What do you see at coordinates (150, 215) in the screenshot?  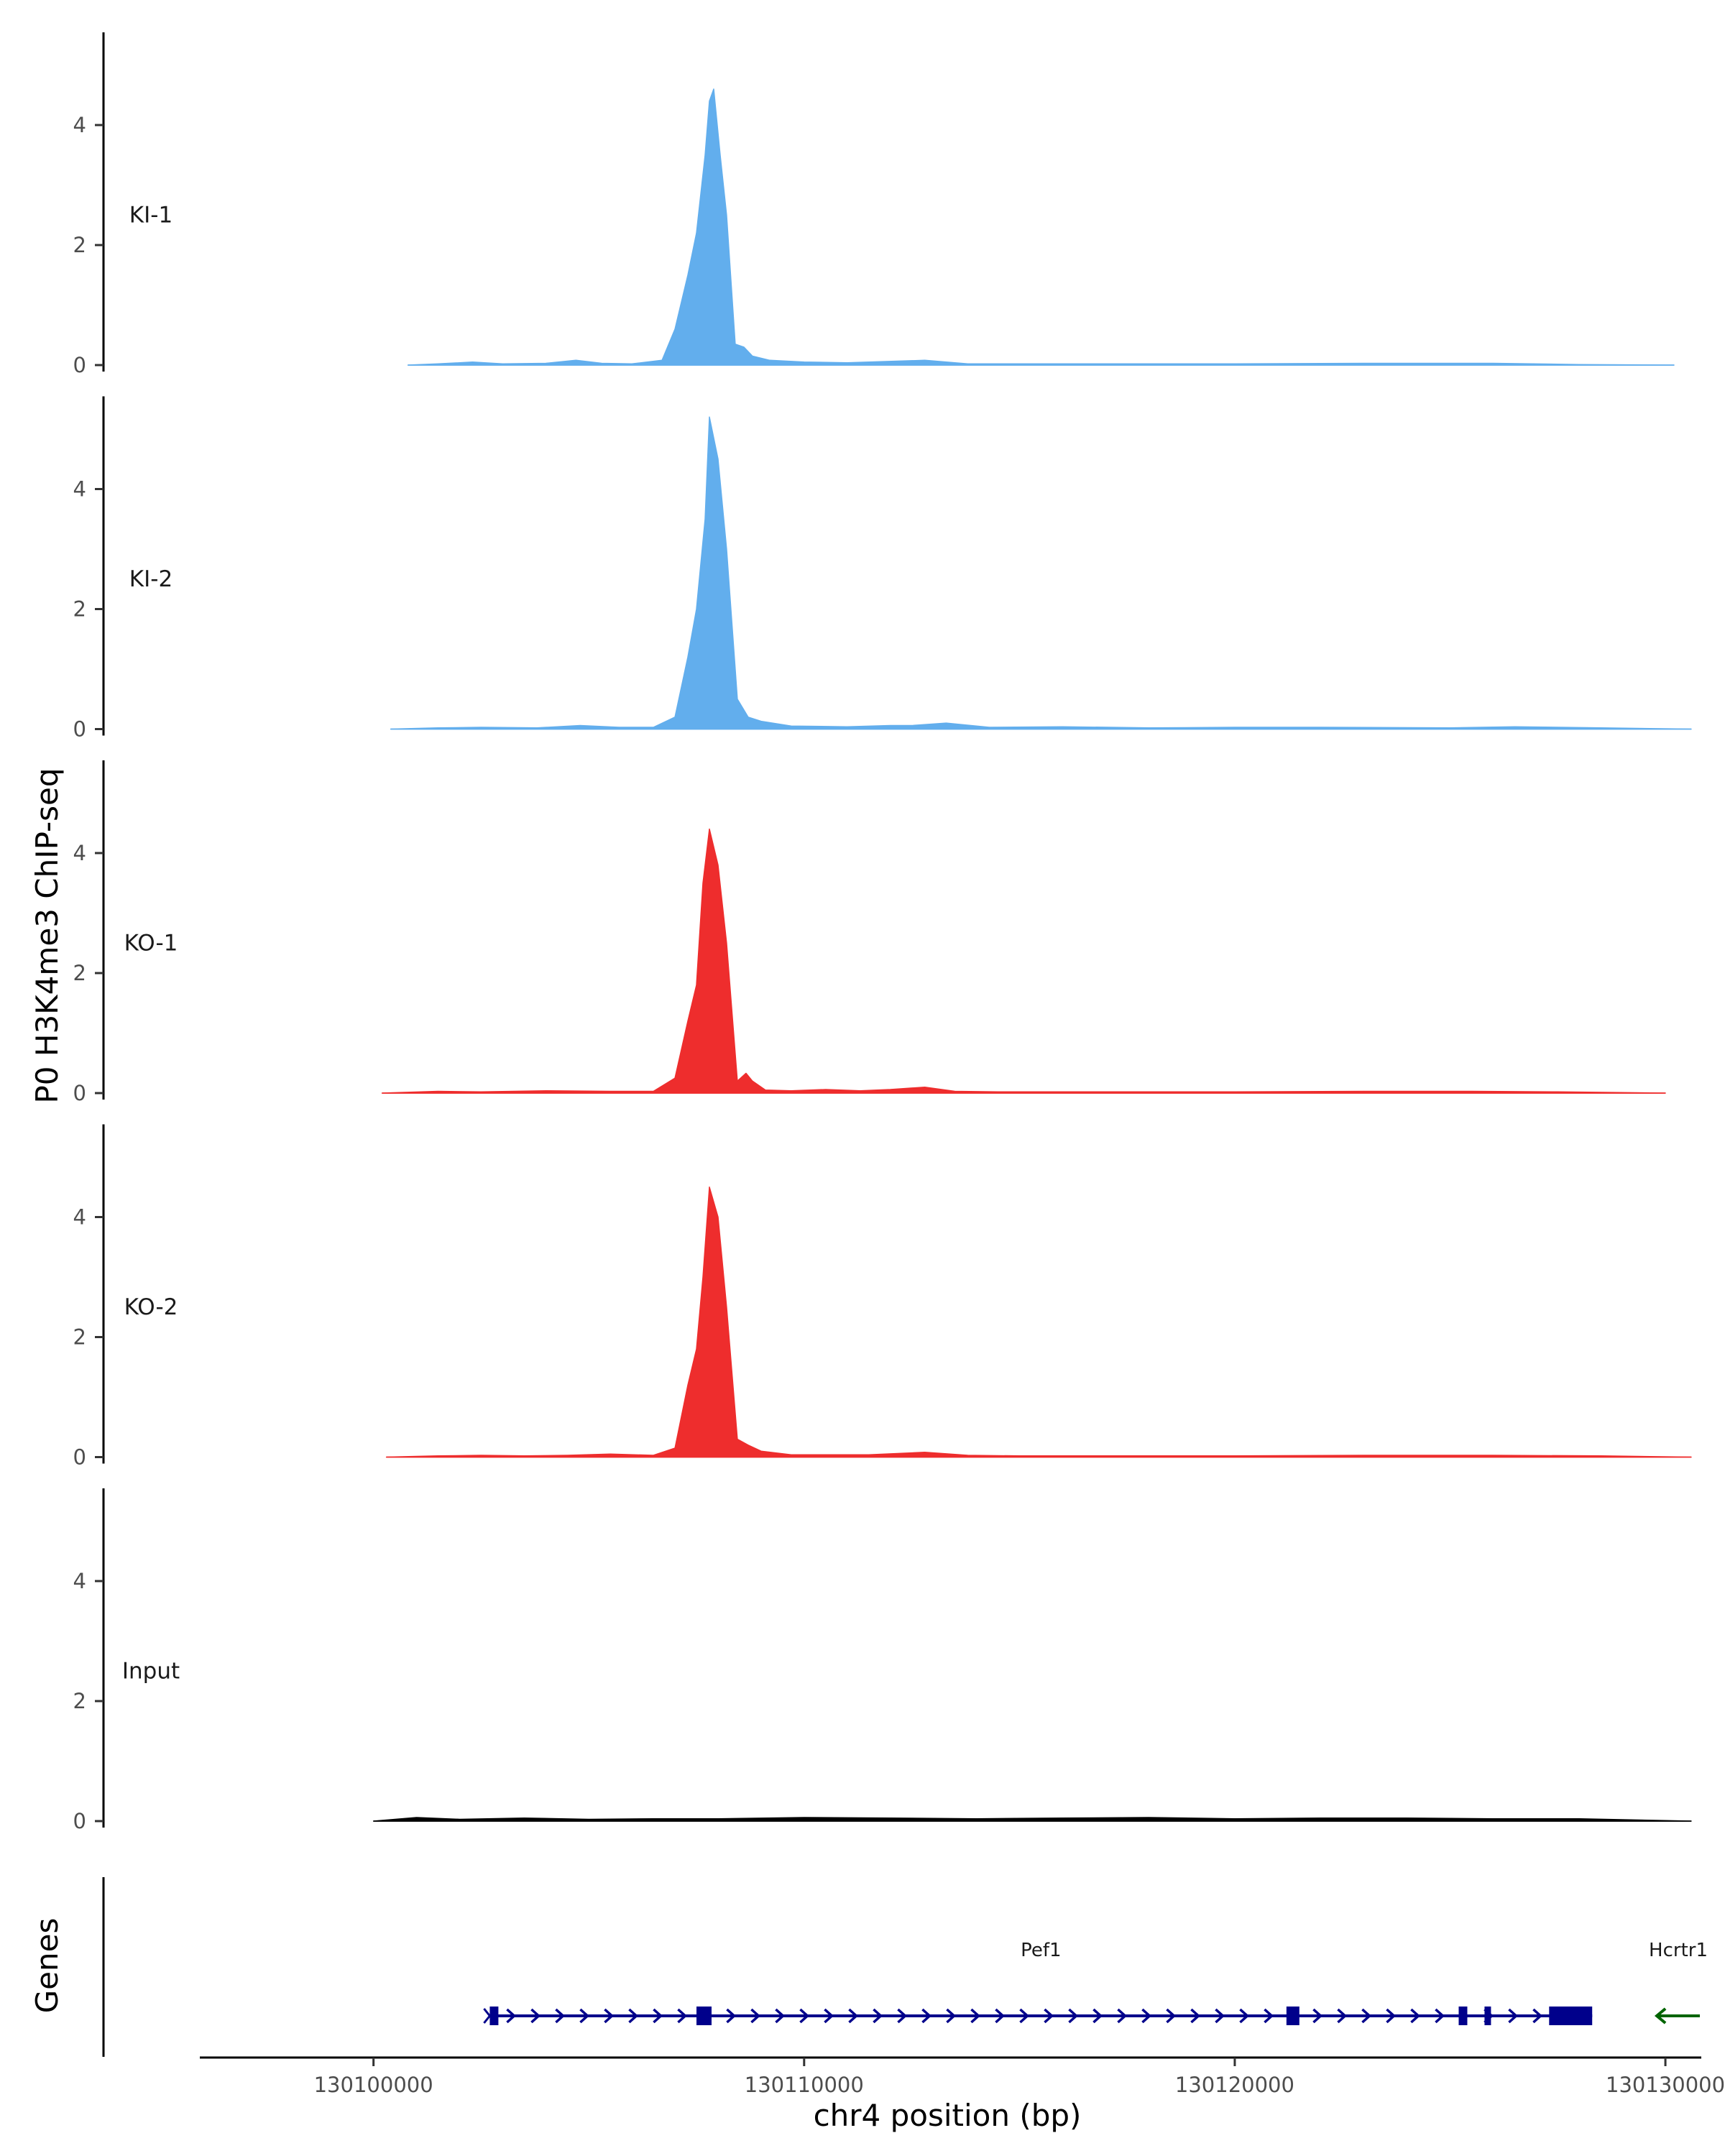 I see `track-label: KI-1` at bounding box center [150, 215].